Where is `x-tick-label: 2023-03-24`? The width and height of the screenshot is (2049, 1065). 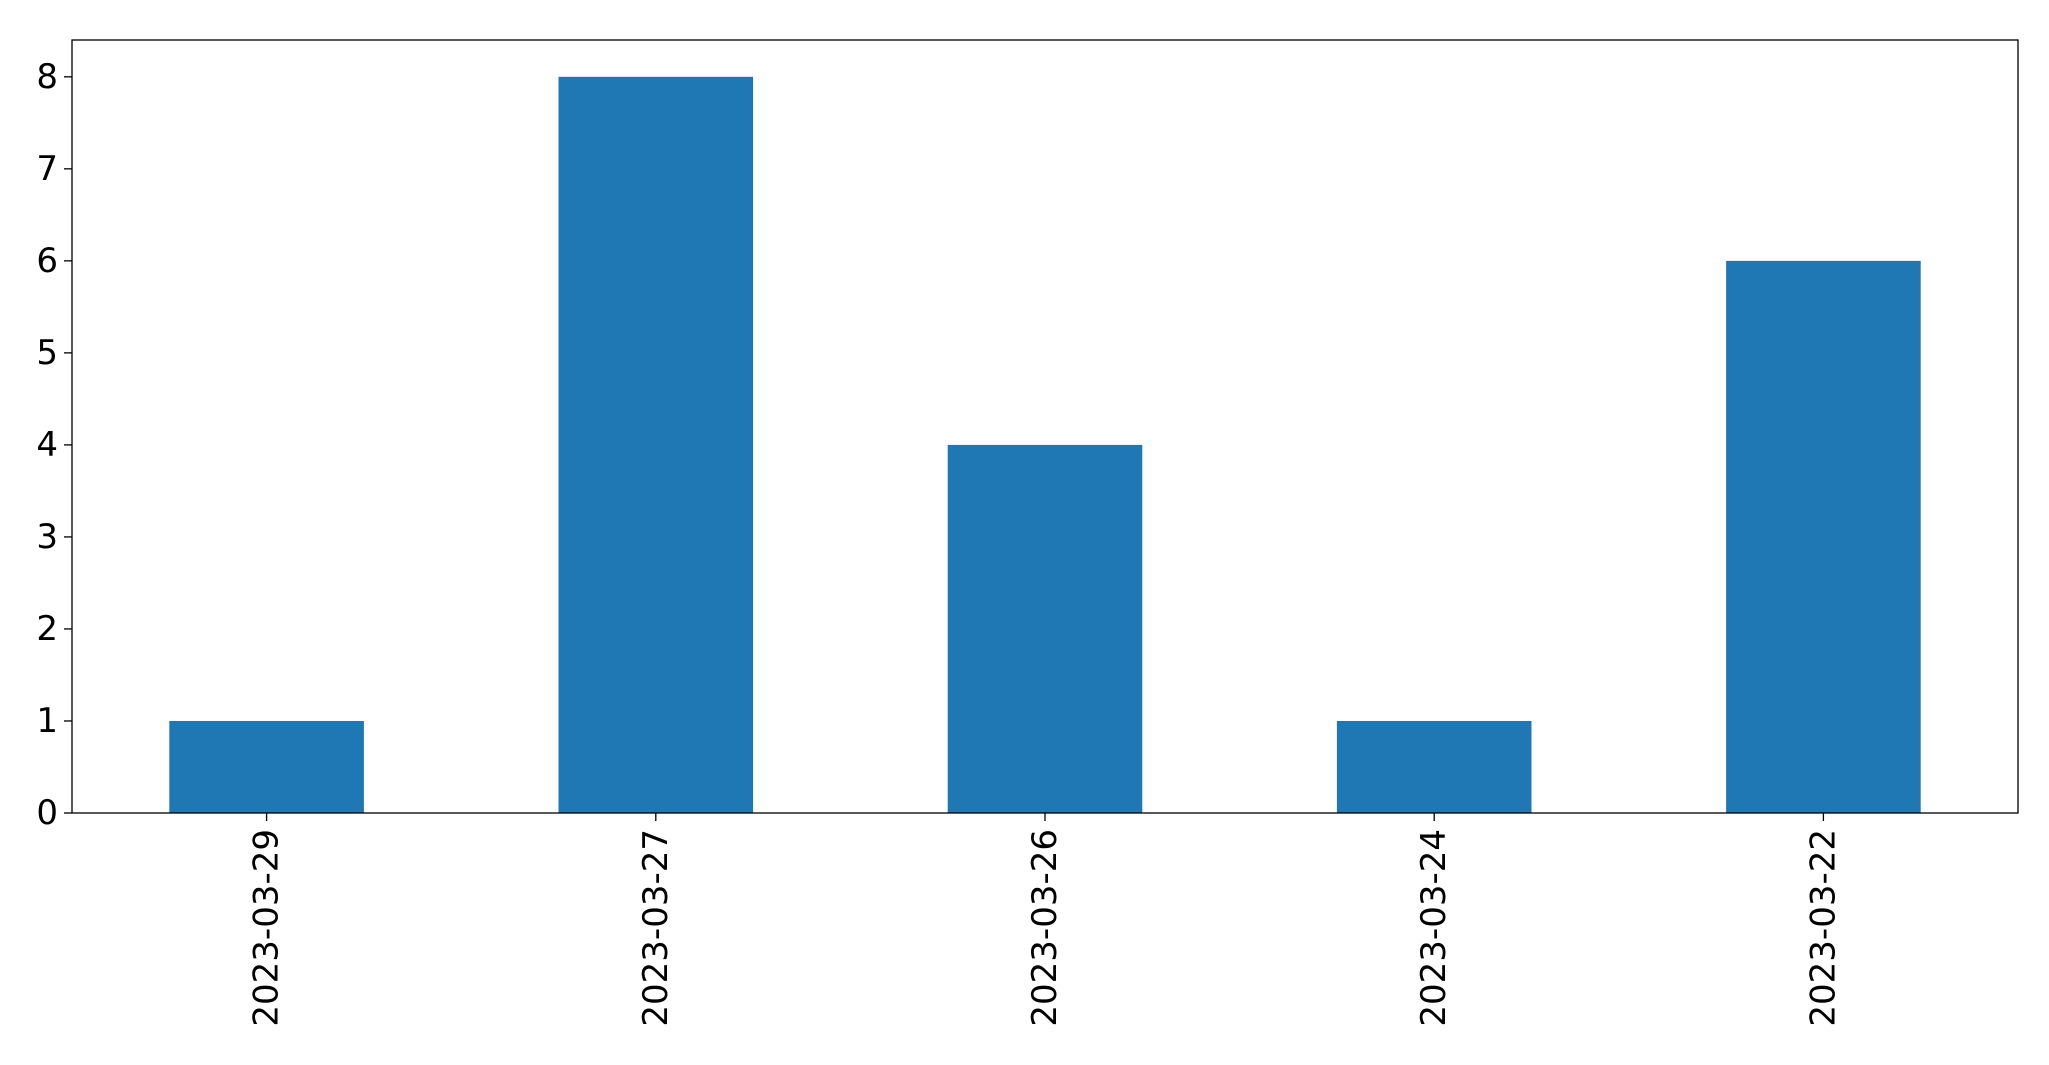
x-tick-label: 2023-03-24 is located at coordinates (1434, 928).